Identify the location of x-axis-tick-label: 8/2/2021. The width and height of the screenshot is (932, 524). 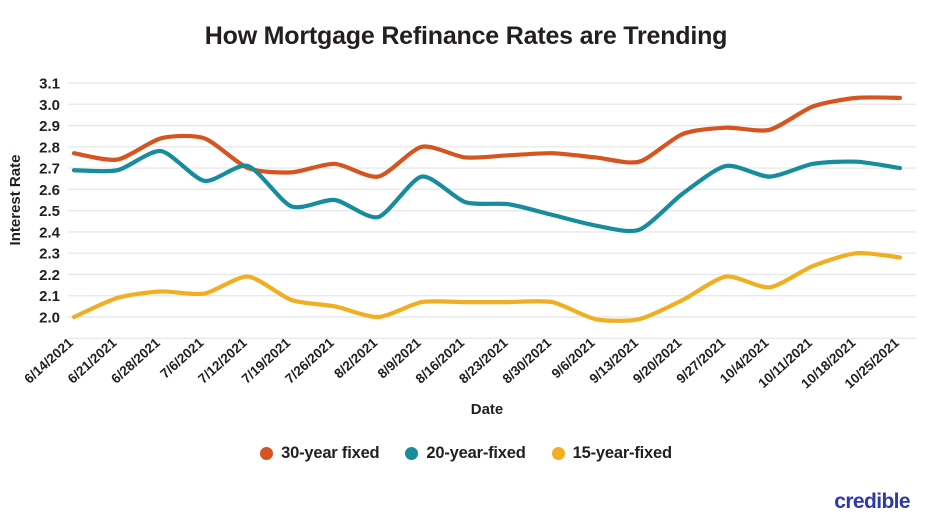
(355, 358).